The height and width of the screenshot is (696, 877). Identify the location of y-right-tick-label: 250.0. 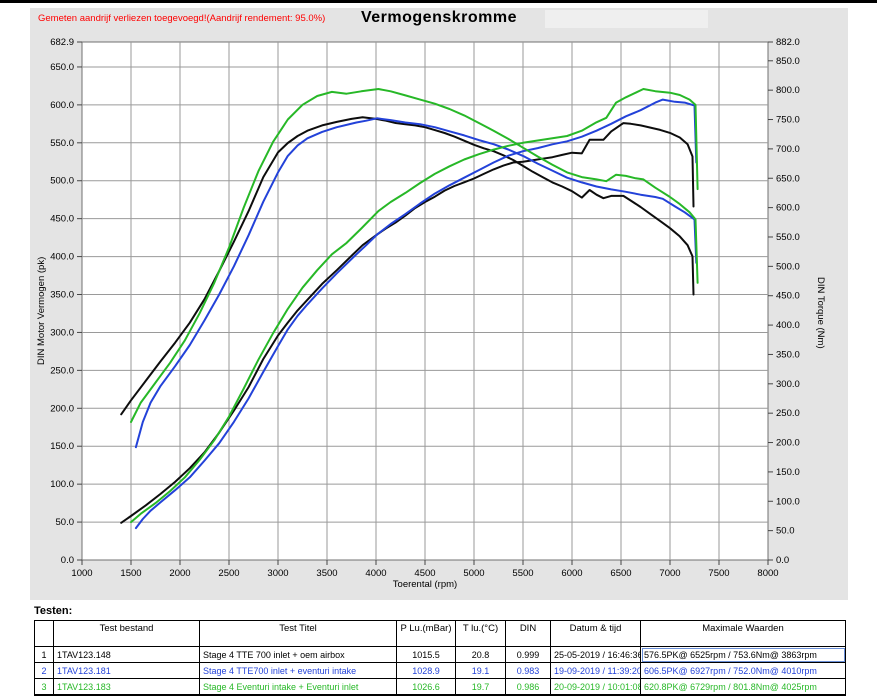
(788, 413).